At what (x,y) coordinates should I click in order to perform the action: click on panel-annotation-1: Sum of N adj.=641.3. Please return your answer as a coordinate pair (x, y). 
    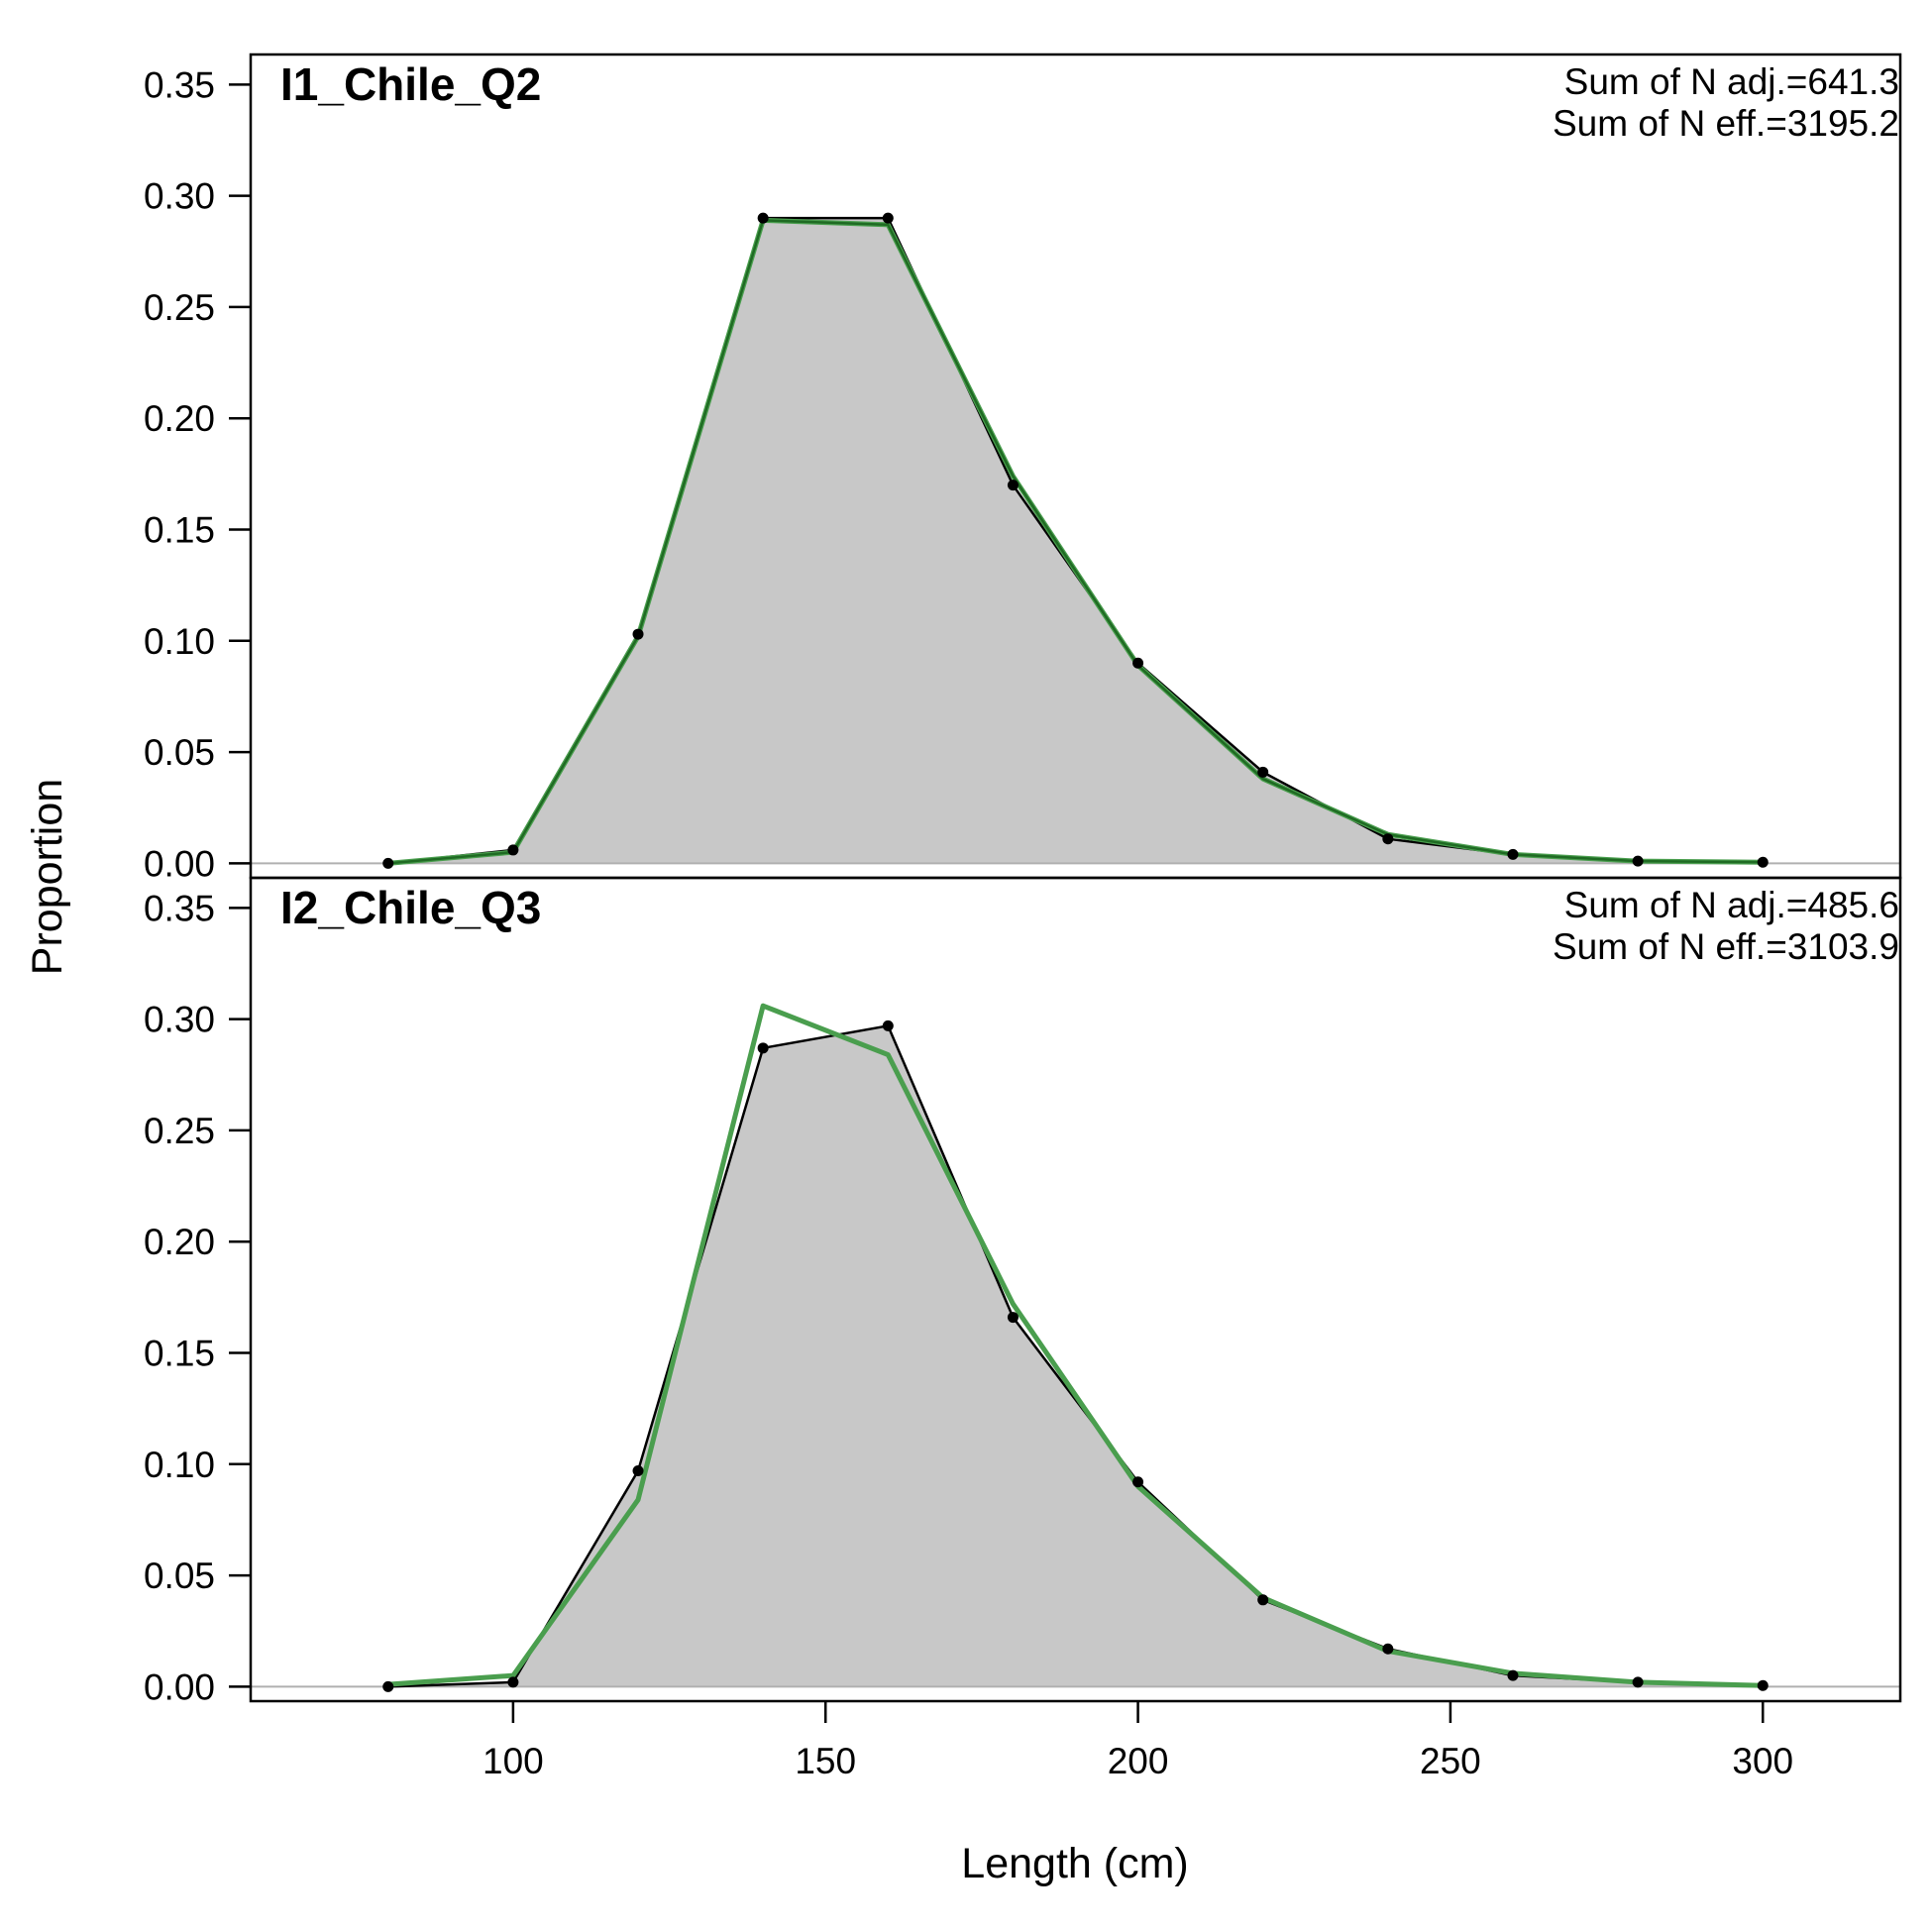
    Looking at the image, I should click on (1731, 81).